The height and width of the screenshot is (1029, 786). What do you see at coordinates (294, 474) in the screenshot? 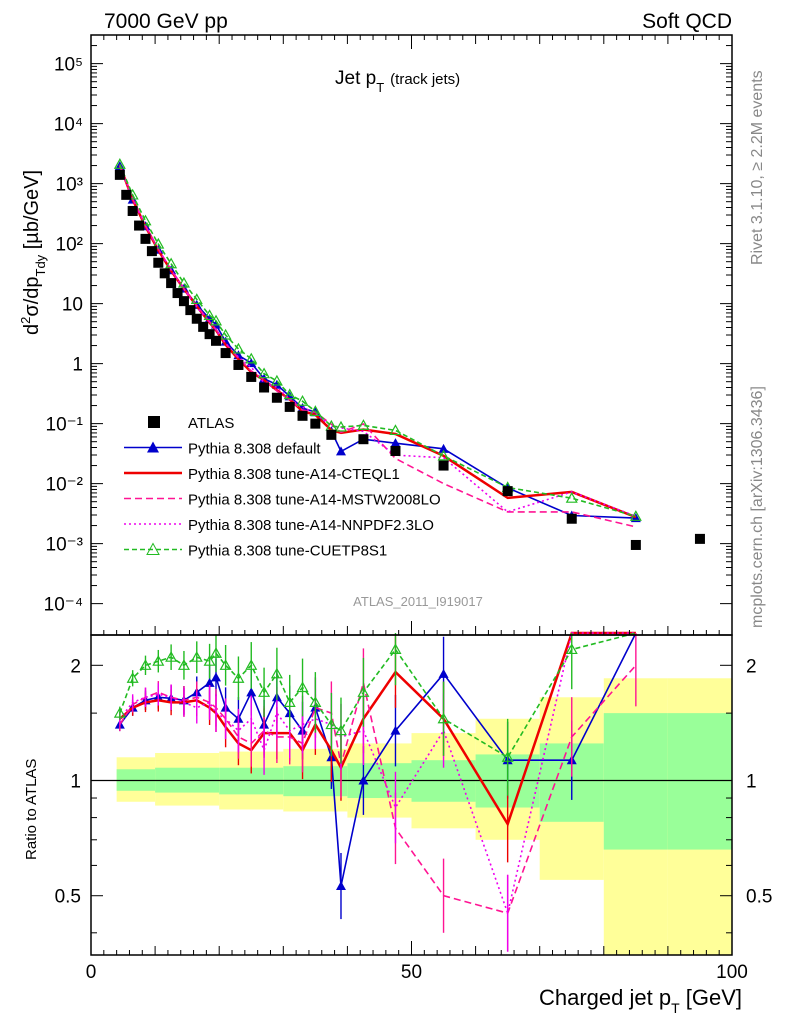
I see `legend-label: Pythia 8.308 tune-A14-CTEQL1` at bounding box center [294, 474].